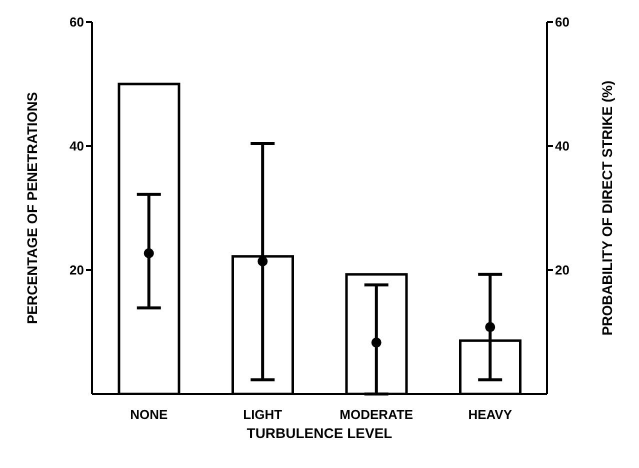 The image size is (639, 468). I want to click on x-tick-label: HEAVY, so click(490, 414).